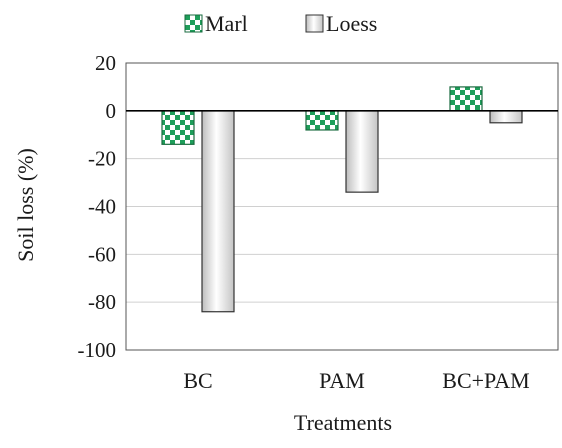 This screenshot has height=448, width=562. I want to click on bar-marl-bc, so click(178, 127).